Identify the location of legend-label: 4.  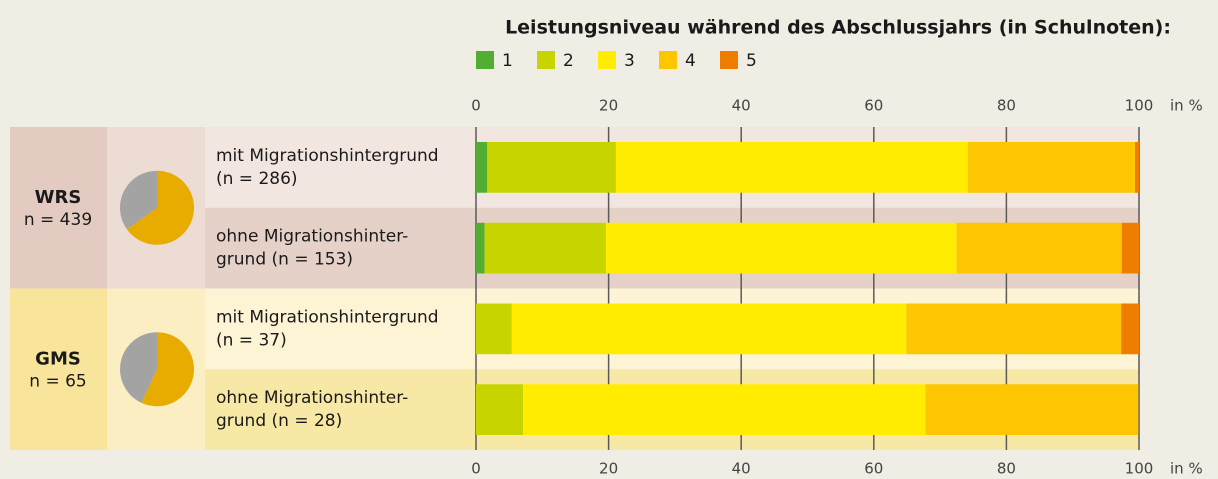
(690, 61).